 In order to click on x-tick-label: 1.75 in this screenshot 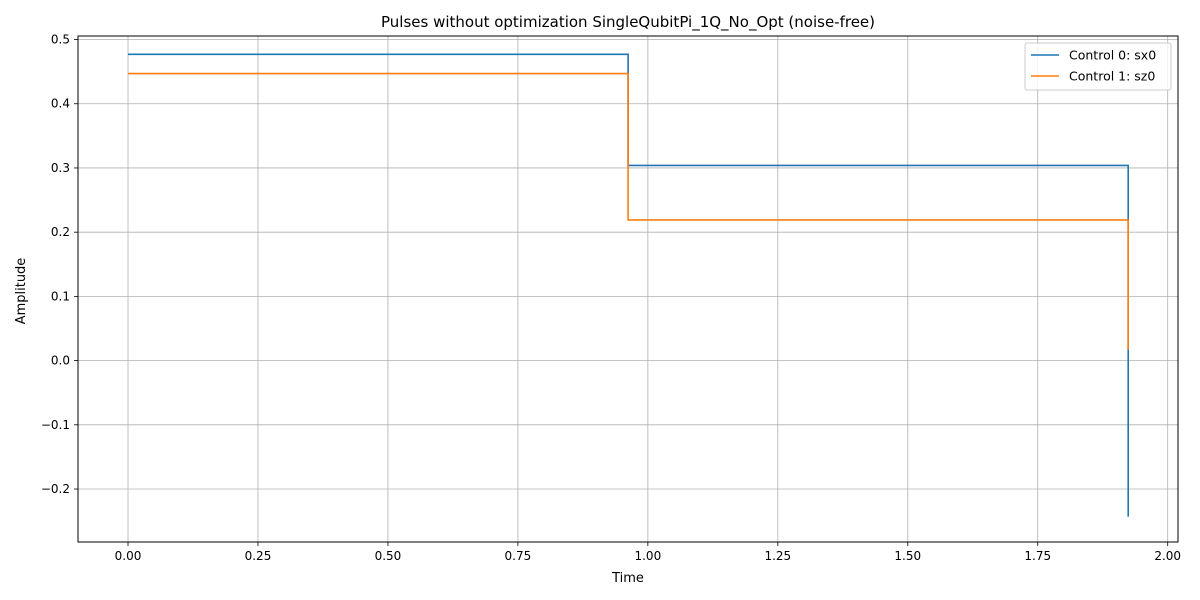, I will do `click(1037, 556)`.